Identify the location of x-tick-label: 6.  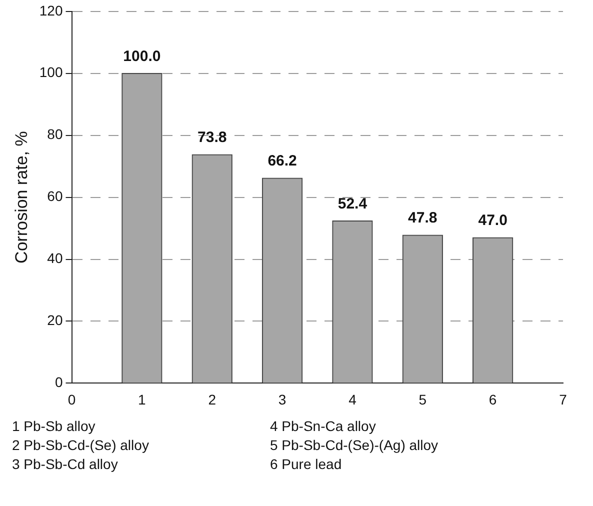
(492, 399).